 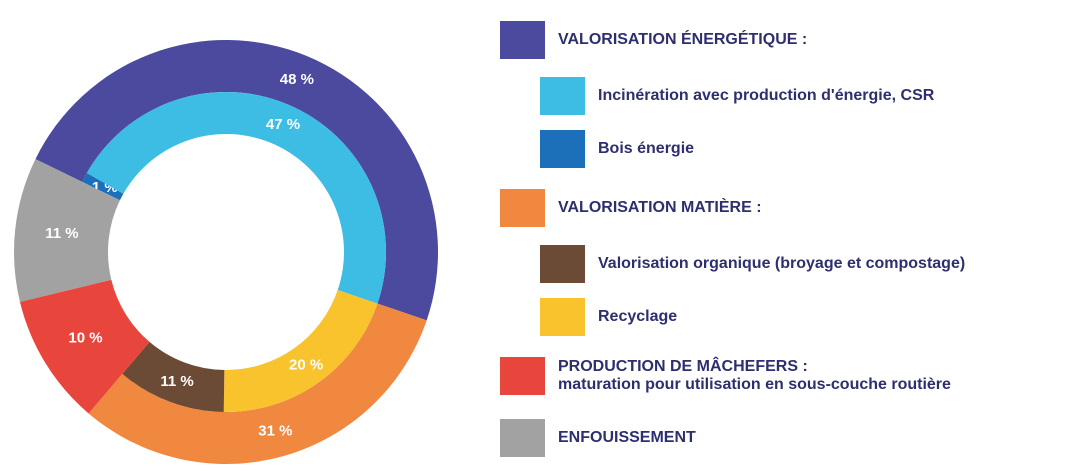 What do you see at coordinates (297, 79) in the screenshot?
I see `value-label: 48 %` at bounding box center [297, 79].